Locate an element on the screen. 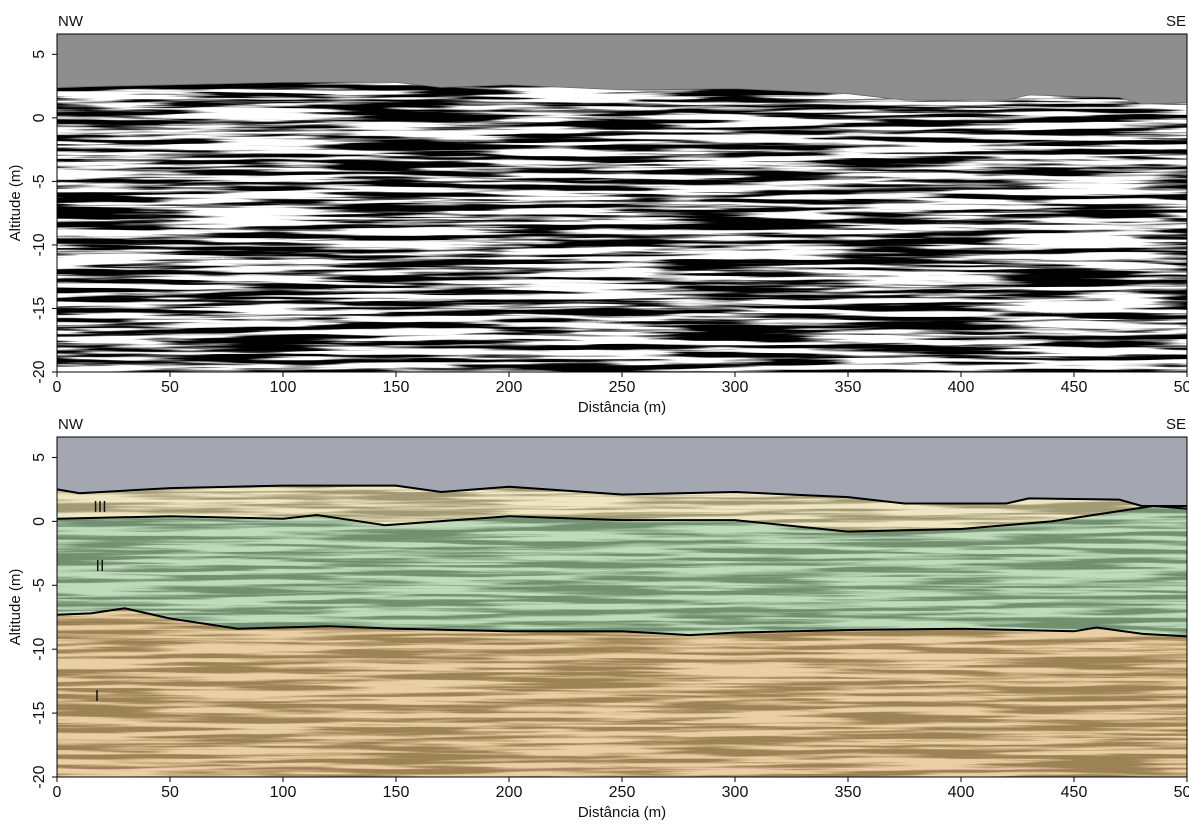  layer-label: II is located at coordinates (100, 566).